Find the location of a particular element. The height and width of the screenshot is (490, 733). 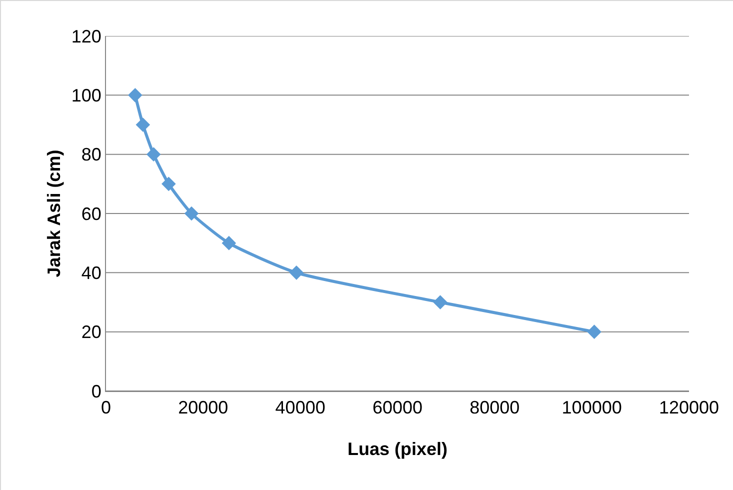

y-tick-label: 0 is located at coordinates (96, 391).